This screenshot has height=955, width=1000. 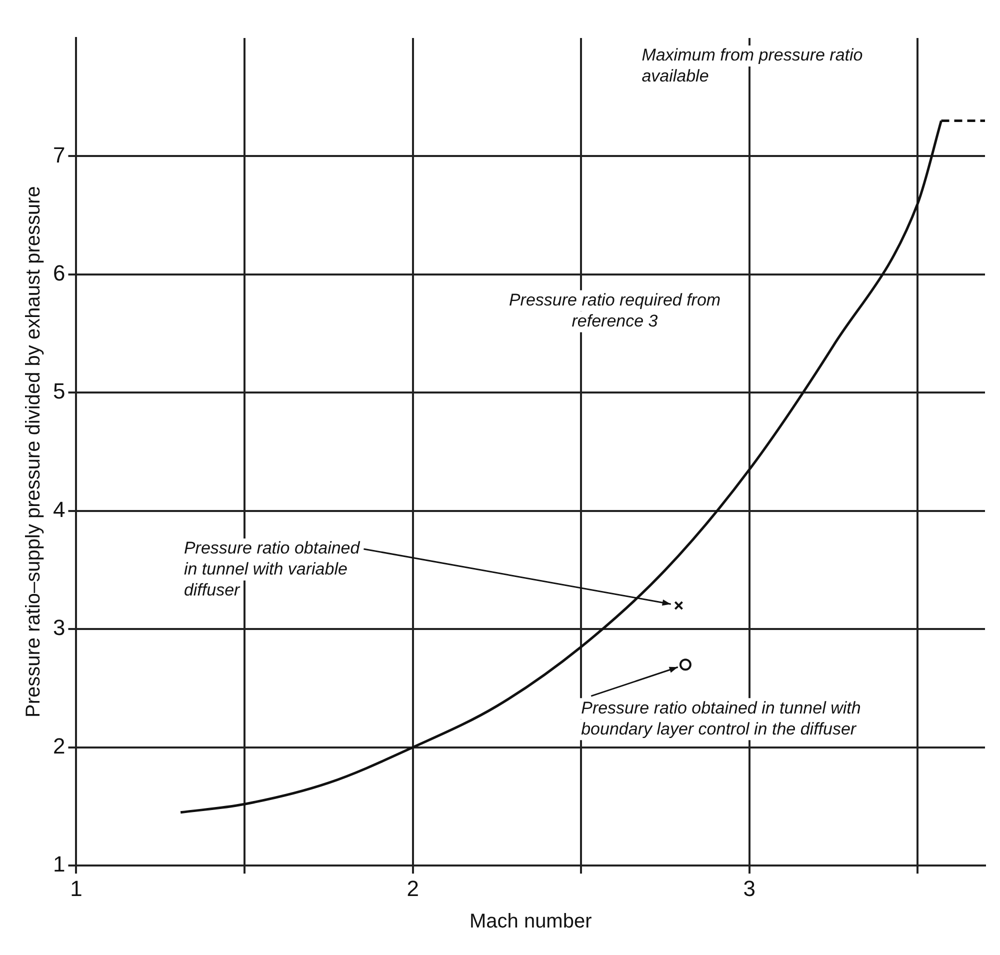 I want to click on annotation: Pressure ratio required from reference 3, so click(x=614, y=310).